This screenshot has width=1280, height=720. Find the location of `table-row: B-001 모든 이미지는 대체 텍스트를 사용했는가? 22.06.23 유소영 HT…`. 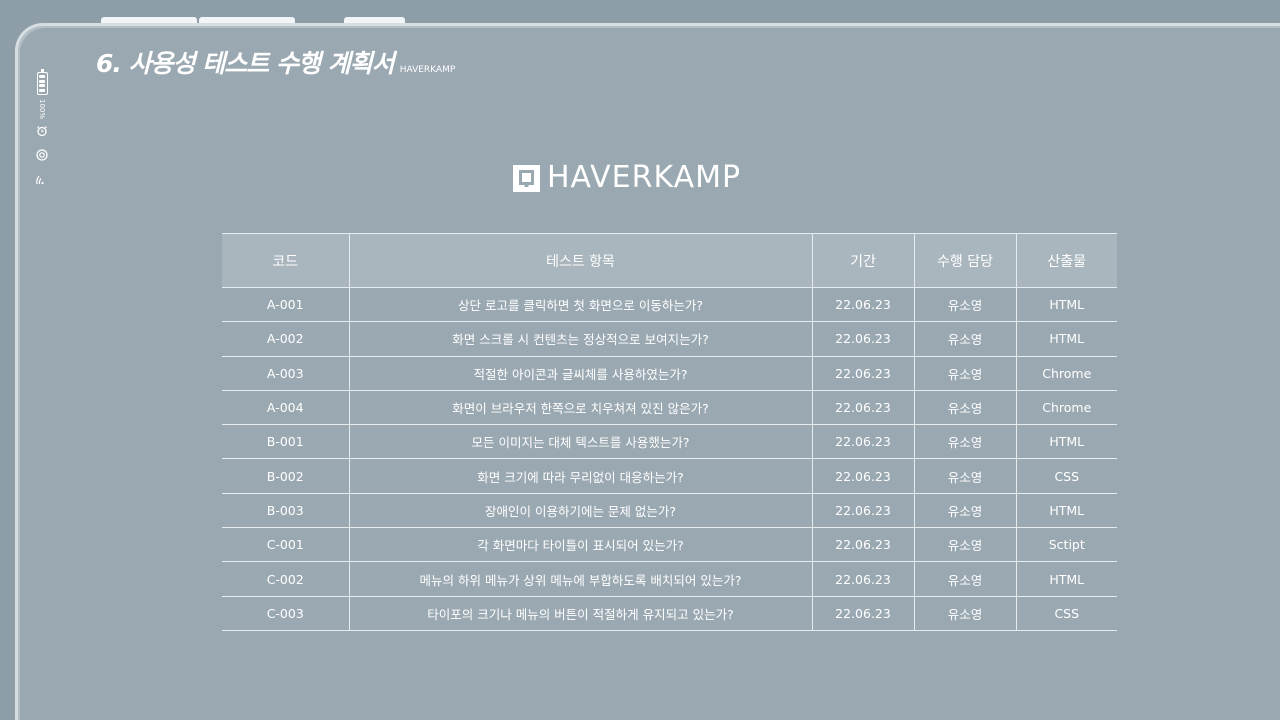

table-row: B-001 모든 이미지는 대체 텍스트를 사용했는가? 22.06.23 유소영 HT… is located at coordinates (669, 442).